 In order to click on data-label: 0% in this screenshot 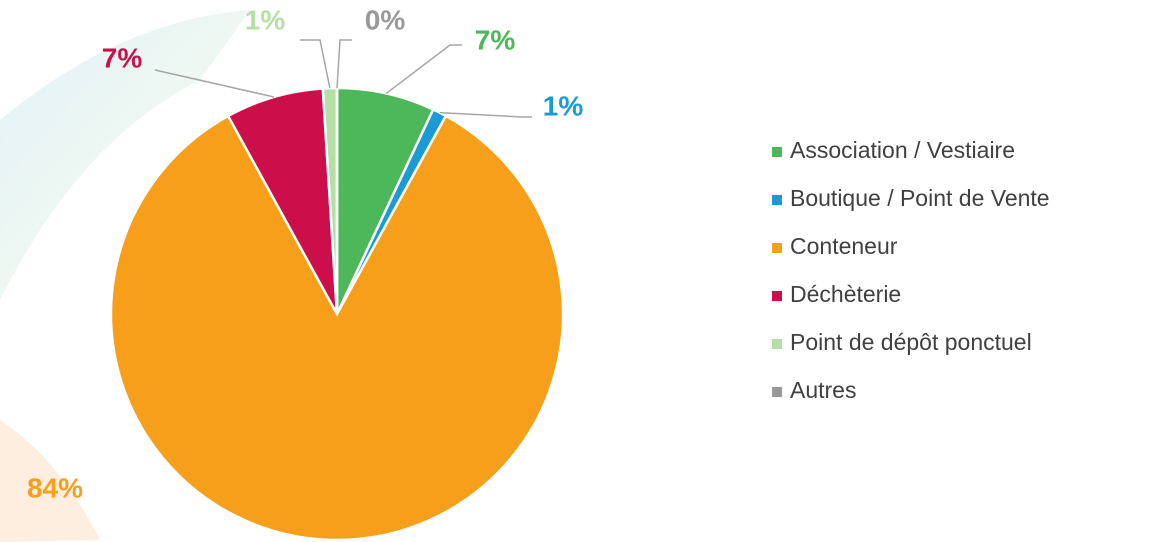, I will do `click(385, 19)`.